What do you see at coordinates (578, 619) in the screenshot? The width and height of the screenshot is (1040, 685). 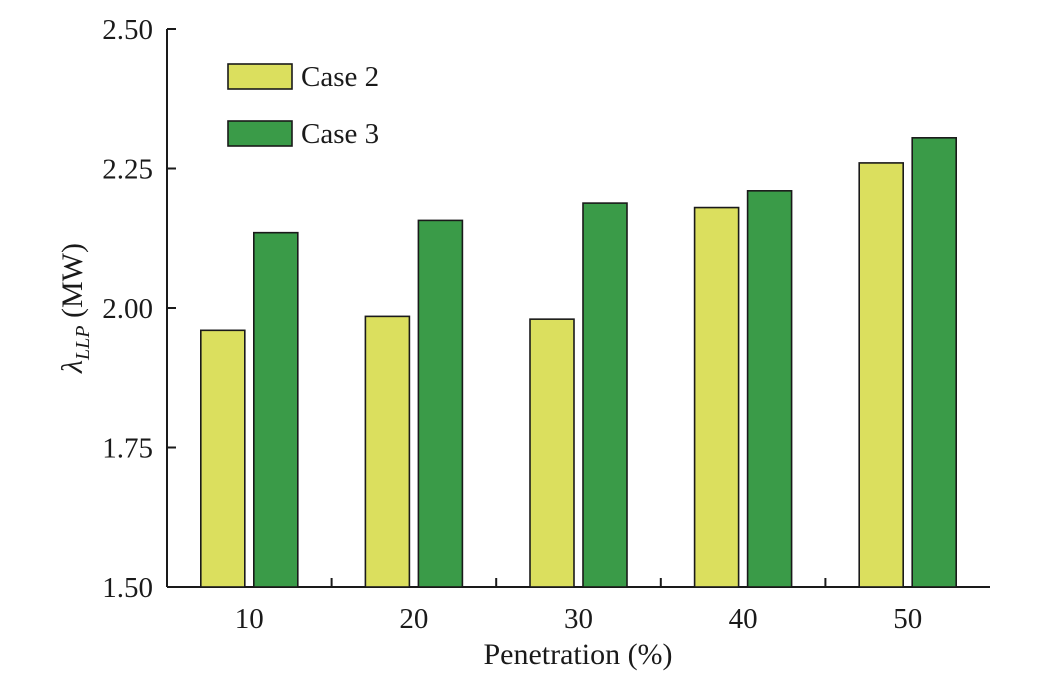 I see `x-tick-label: 30` at bounding box center [578, 619].